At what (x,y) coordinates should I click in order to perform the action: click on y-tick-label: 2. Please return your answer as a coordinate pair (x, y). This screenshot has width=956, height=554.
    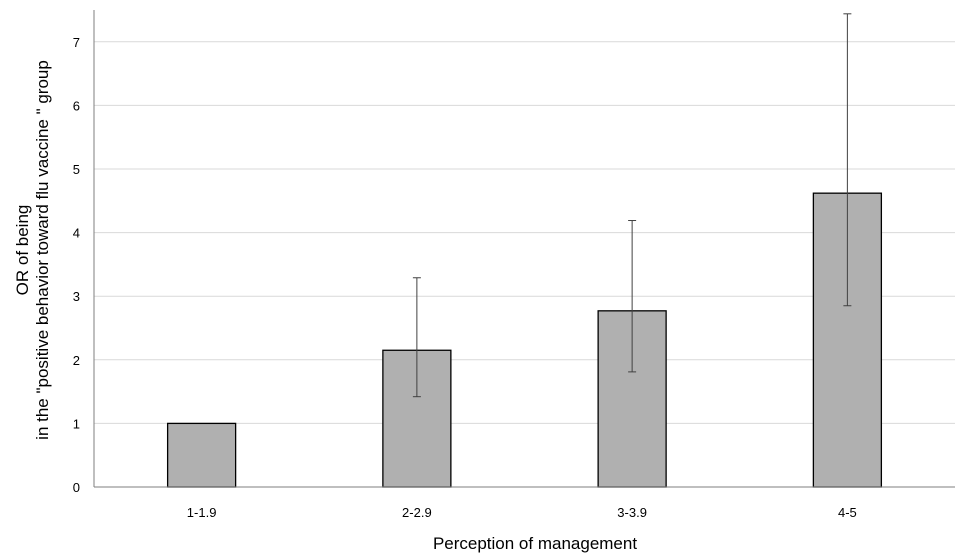
    Looking at the image, I should click on (76, 360).